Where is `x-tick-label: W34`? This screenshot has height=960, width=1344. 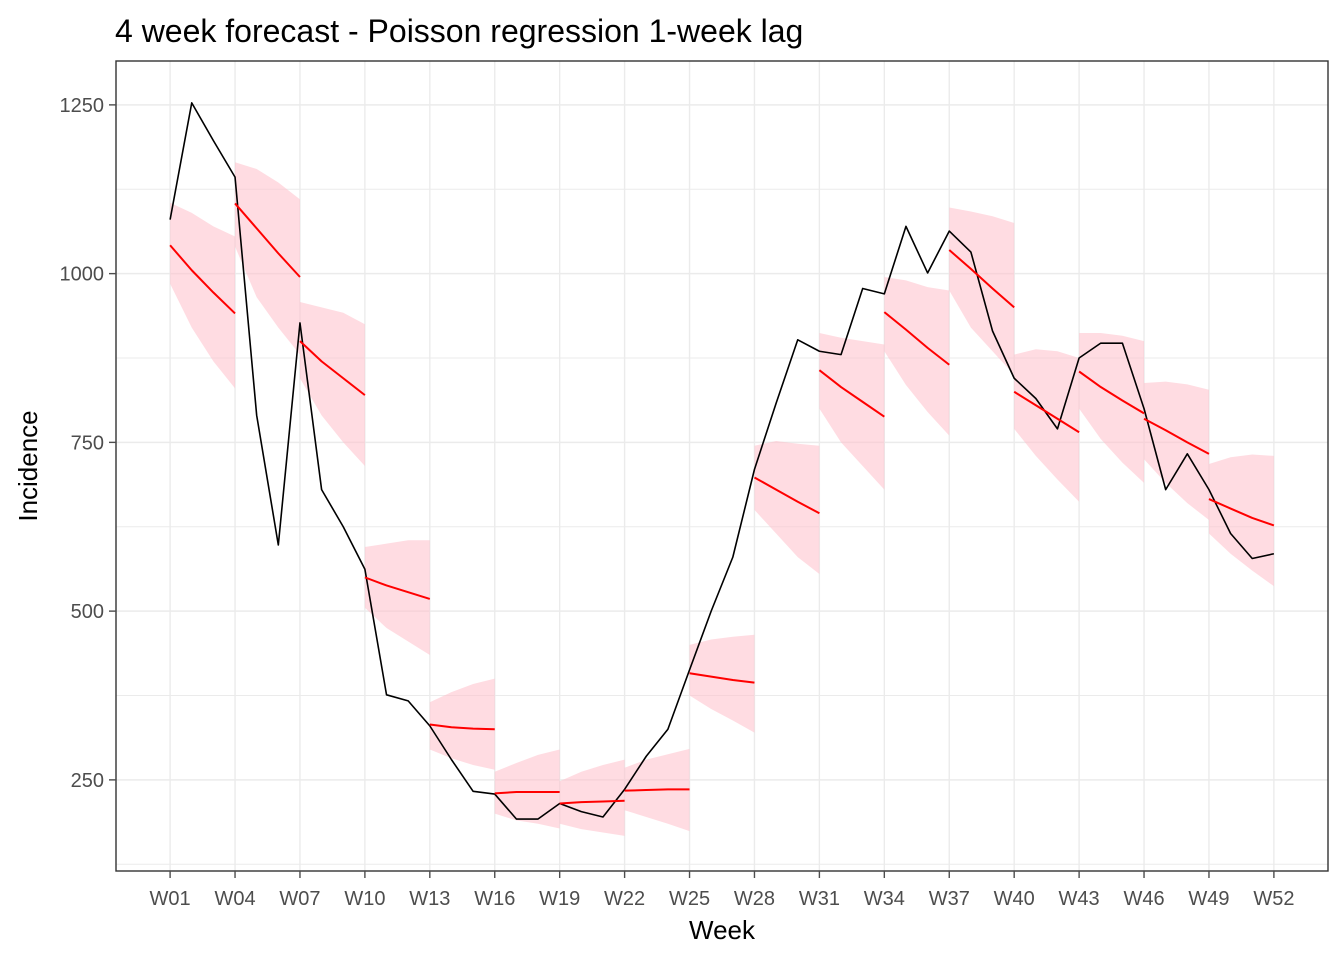 x-tick-label: W34 is located at coordinates (884, 899).